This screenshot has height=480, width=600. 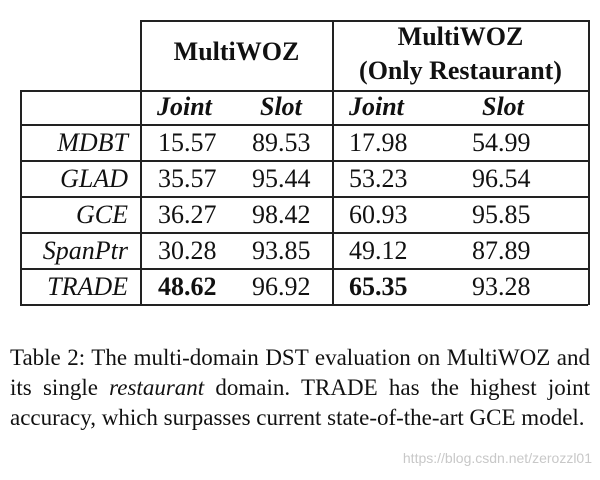 What do you see at coordinates (236, 51) in the screenshot?
I see `header-multiwoz: MultiWOZ` at bounding box center [236, 51].